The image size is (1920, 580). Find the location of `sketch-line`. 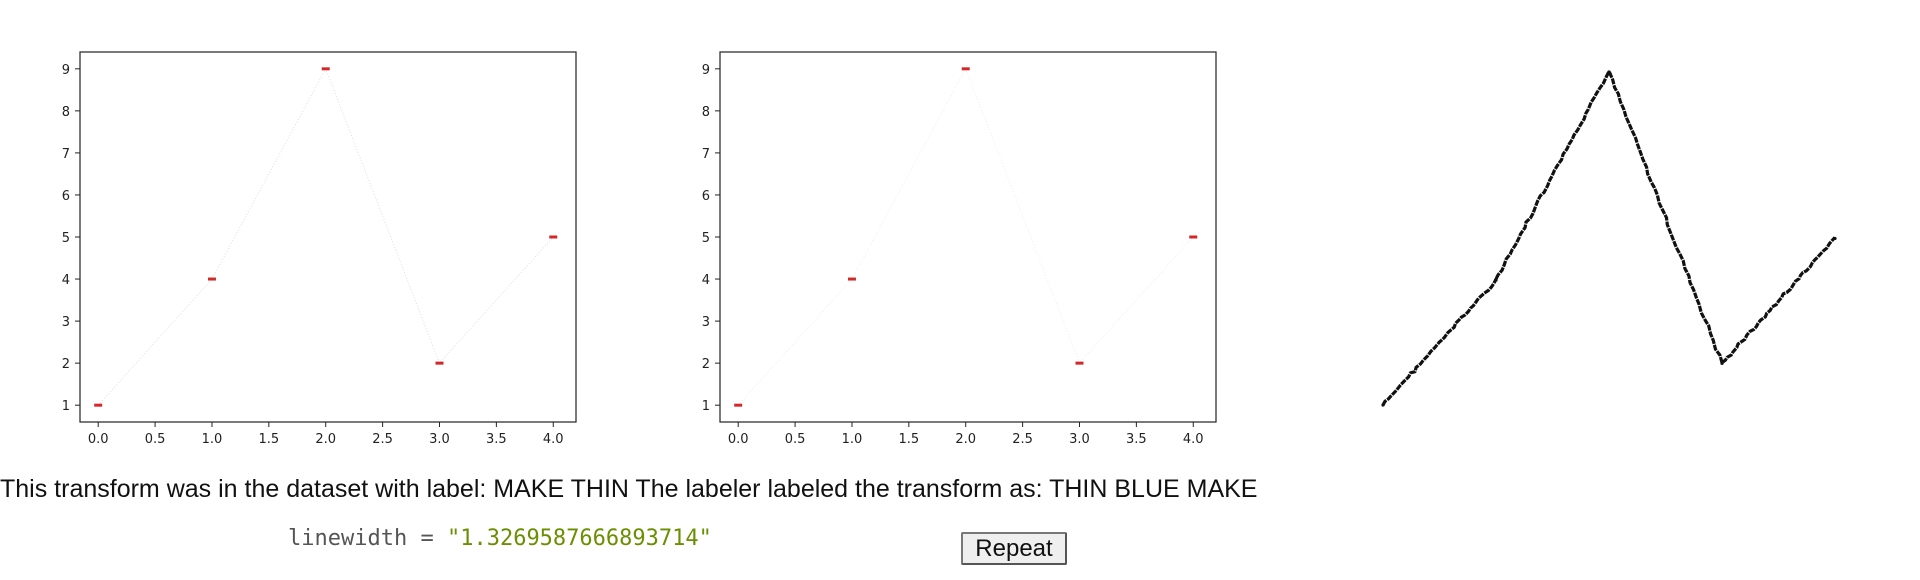

sketch-line is located at coordinates (1609, 238).